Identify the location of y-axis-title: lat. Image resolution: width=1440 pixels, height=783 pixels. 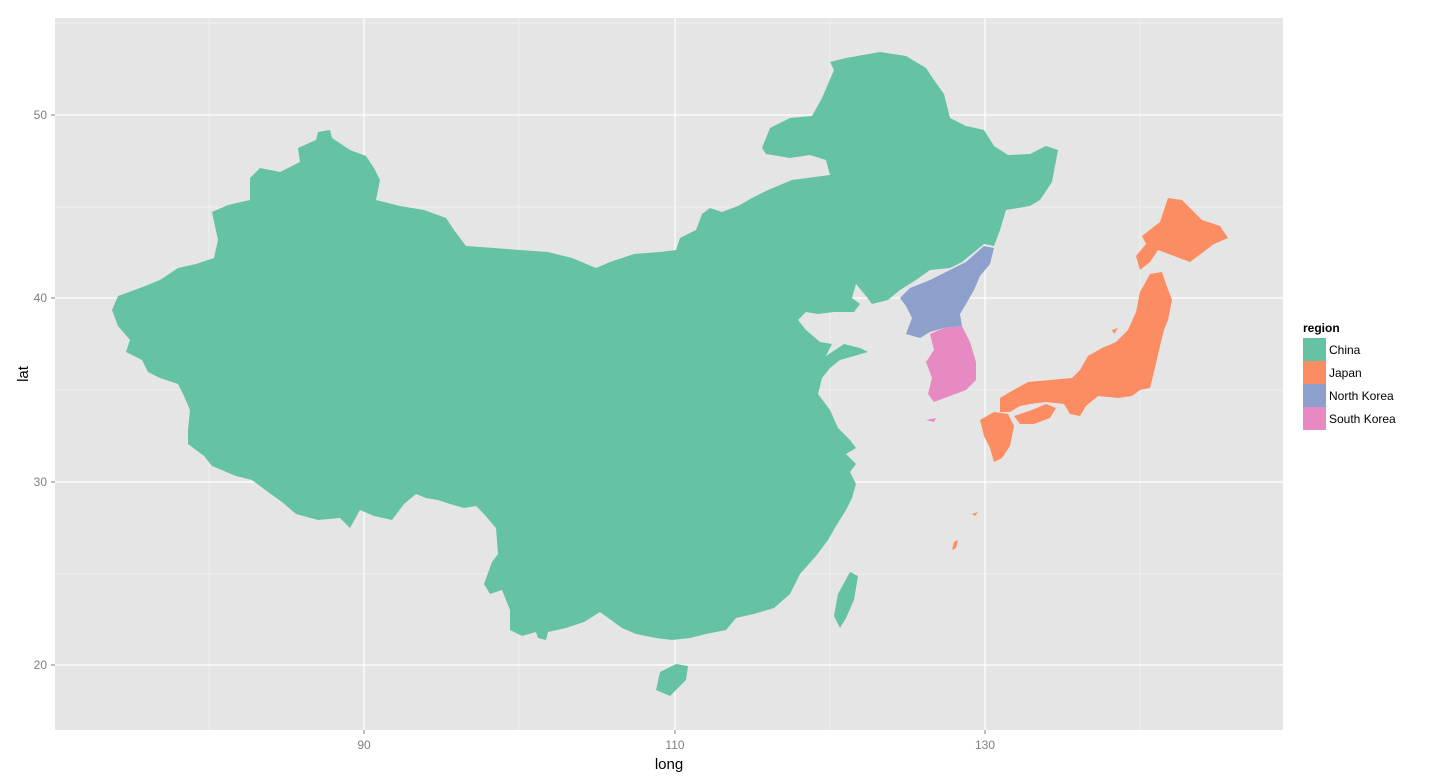
(23, 373).